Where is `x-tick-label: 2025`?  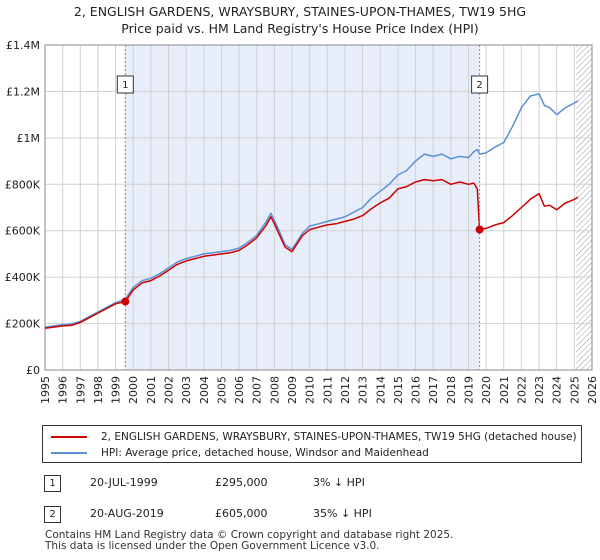
x-tick-label: 2025 is located at coordinates (574, 390).